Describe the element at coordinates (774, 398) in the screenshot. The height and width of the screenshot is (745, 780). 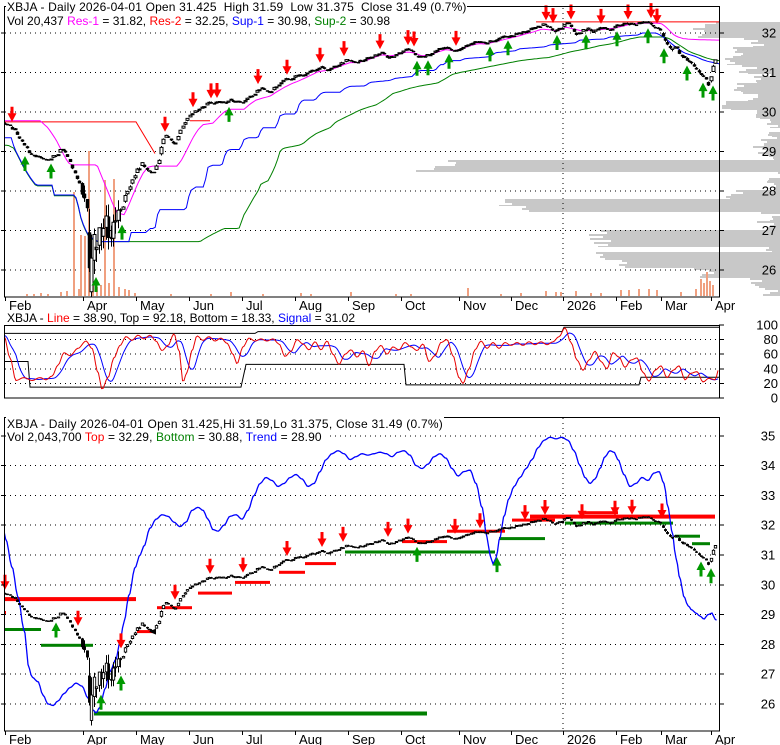
I see `svg-text: 0` at that location.